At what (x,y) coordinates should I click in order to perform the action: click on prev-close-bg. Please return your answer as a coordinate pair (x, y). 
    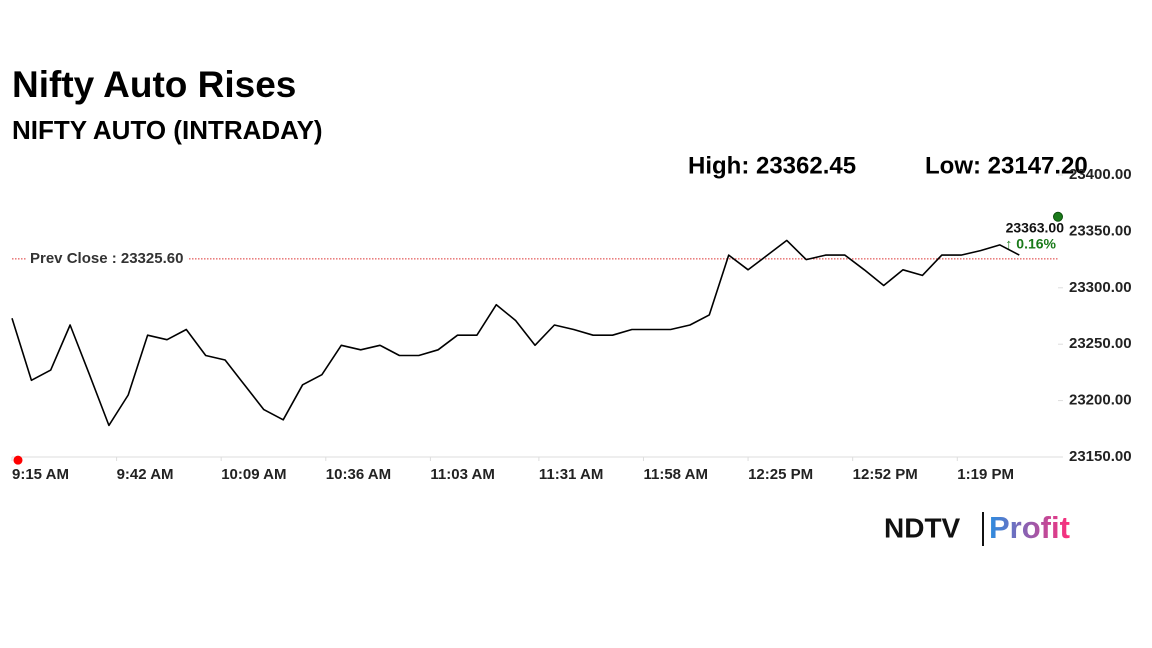
    Looking at the image, I should click on (107, 258).